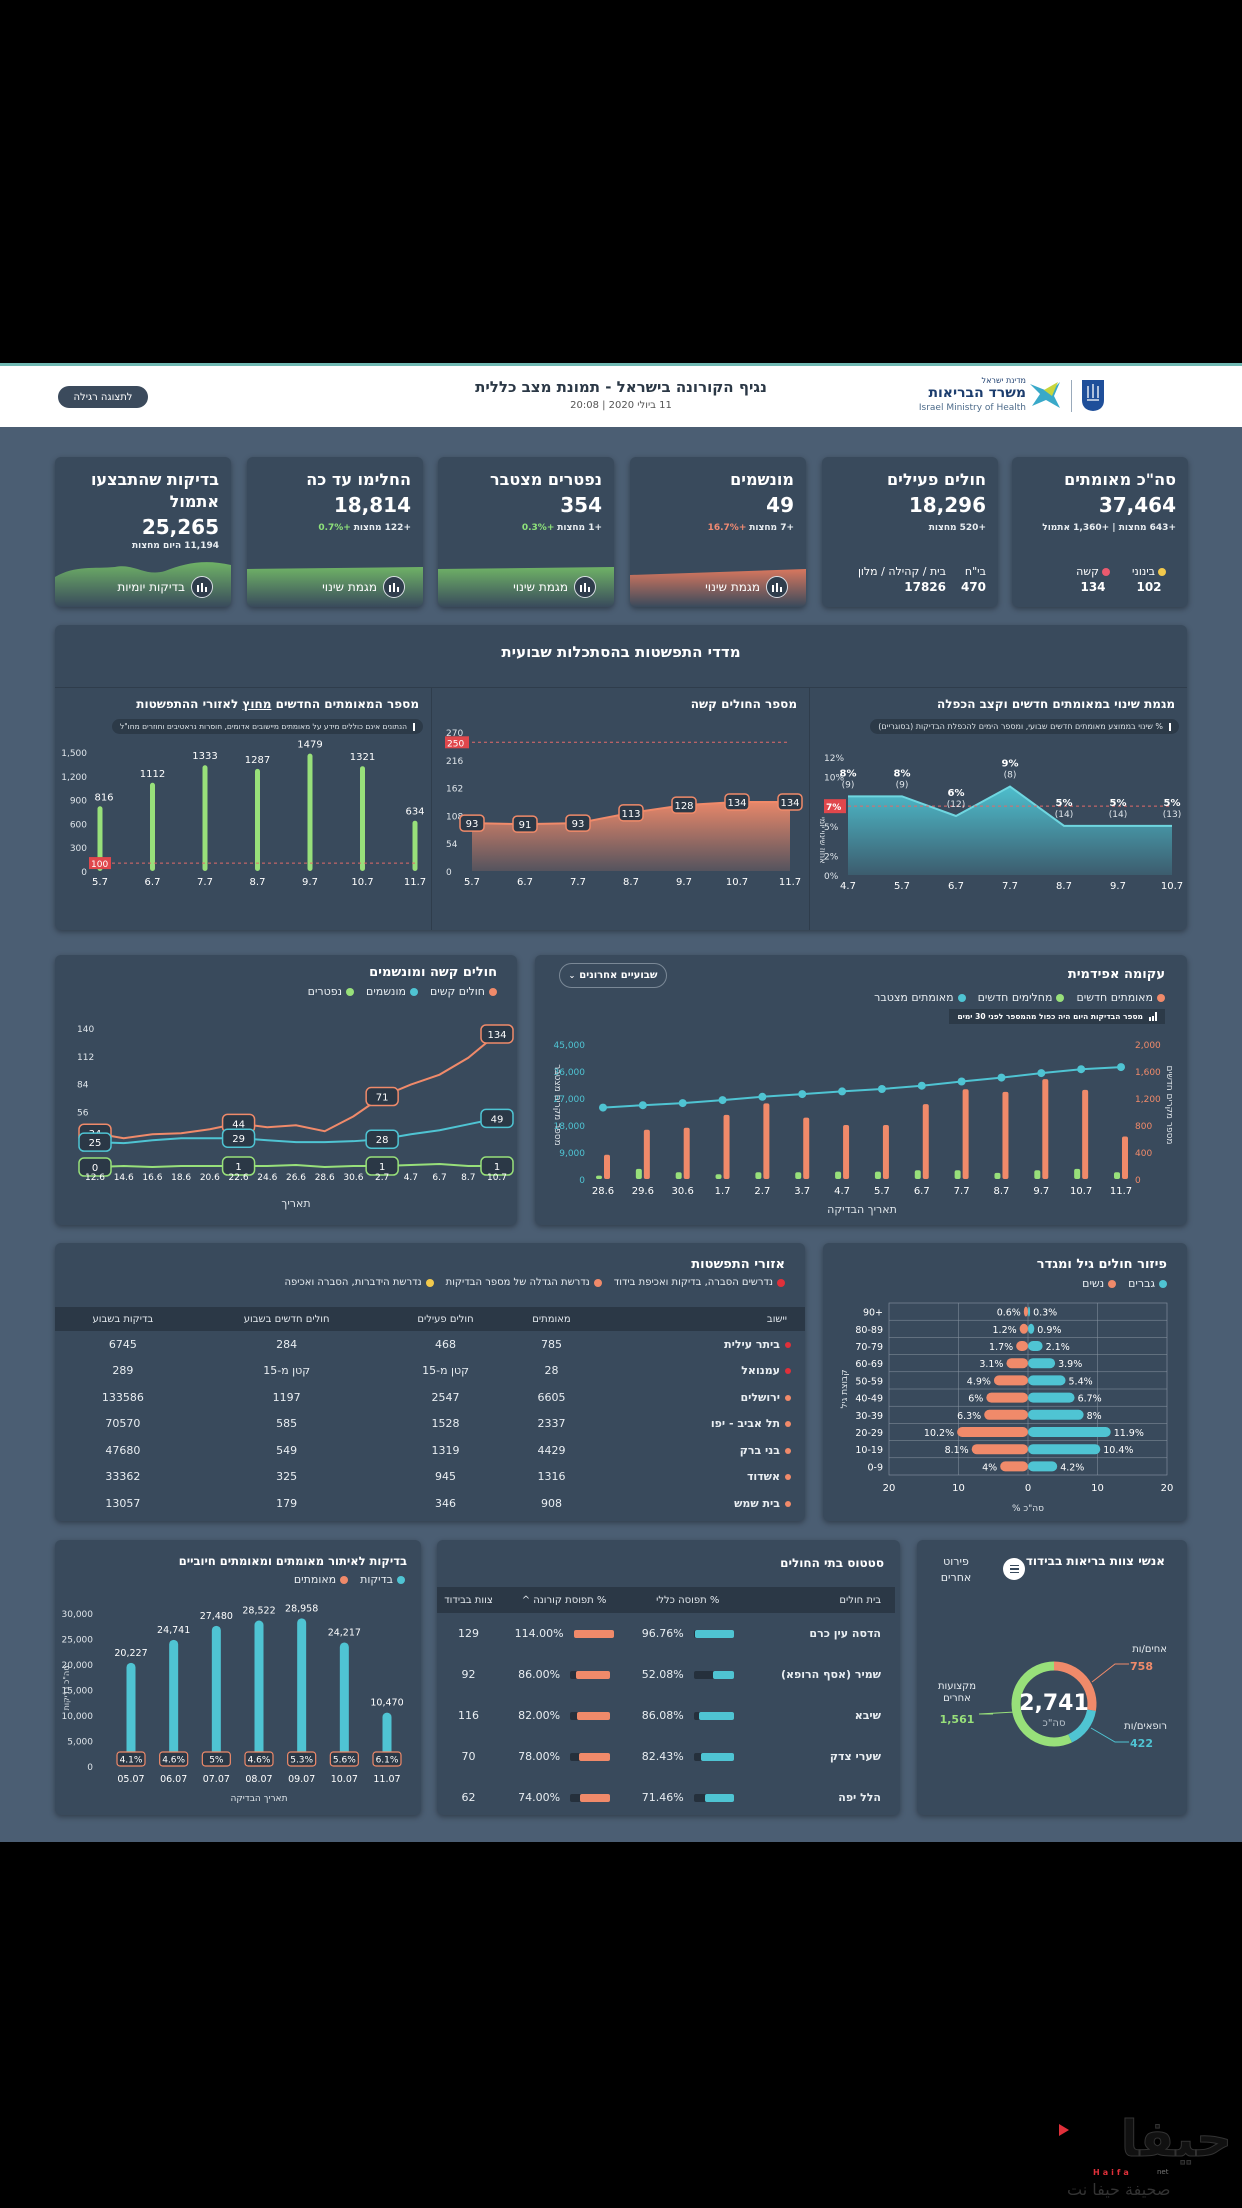  What do you see at coordinates (286, 1397) in the screenshot?
I see `table-cell: 1197` at bounding box center [286, 1397].